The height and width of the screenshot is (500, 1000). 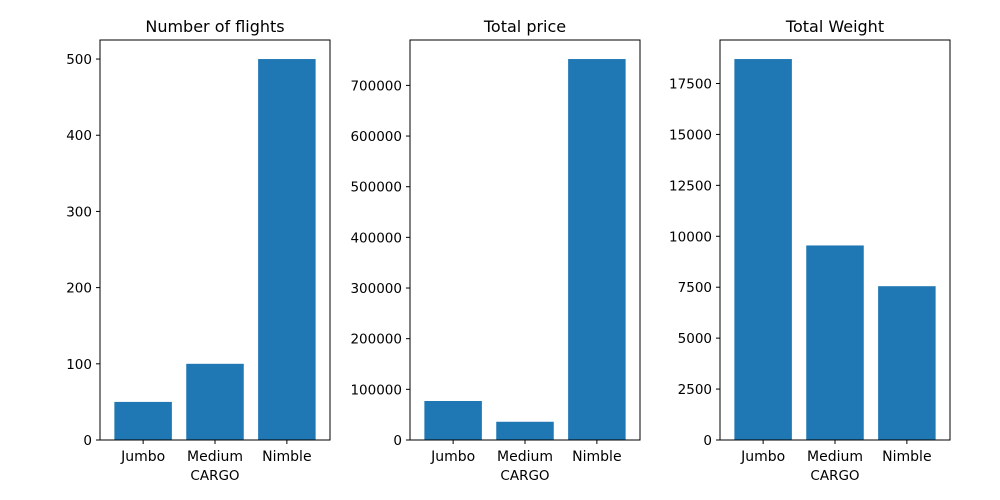 I want to click on y-tick-label: 600000, so click(x=376, y=137).